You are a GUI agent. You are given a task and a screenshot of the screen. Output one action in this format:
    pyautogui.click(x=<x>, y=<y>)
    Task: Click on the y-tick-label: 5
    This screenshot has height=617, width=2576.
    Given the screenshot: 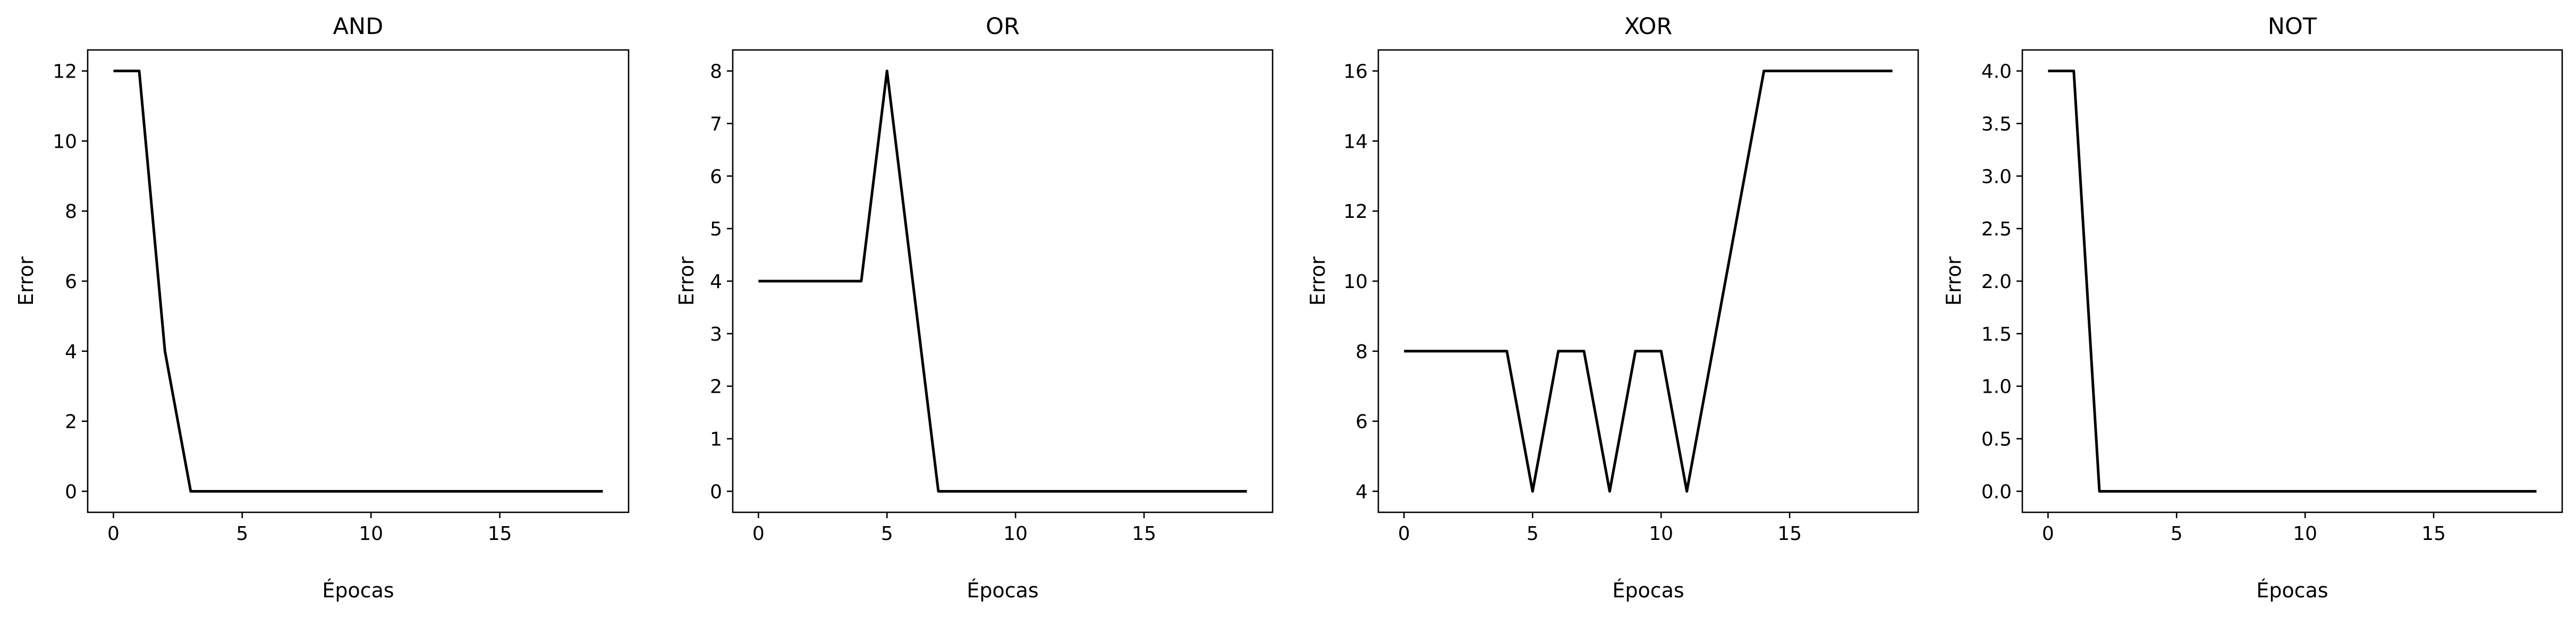 What is the action you would take?
    pyautogui.click(x=716, y=229)
    